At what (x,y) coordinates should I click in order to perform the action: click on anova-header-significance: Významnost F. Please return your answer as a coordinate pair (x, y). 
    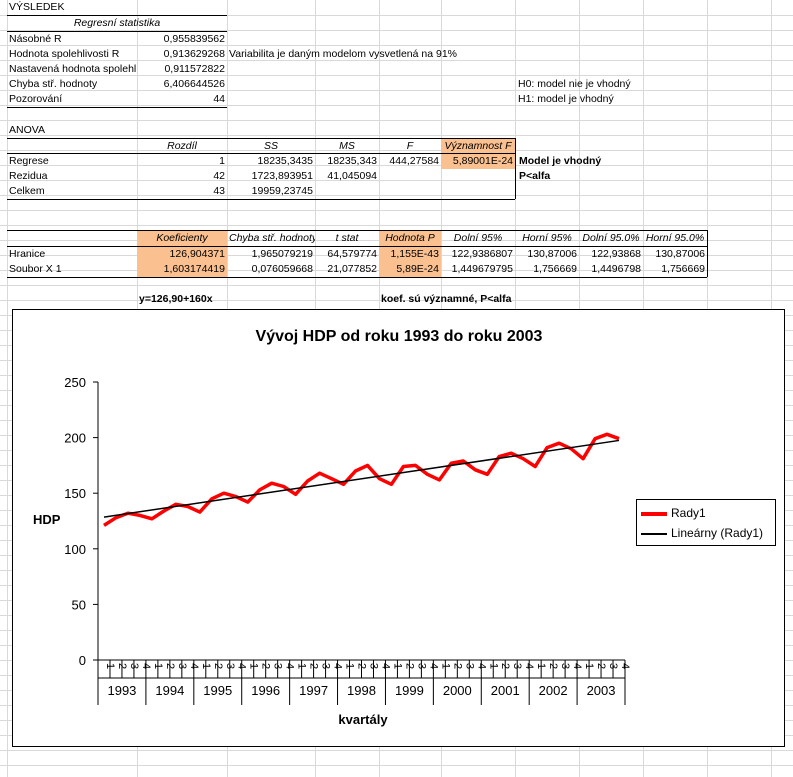
    Looking at the image, I should click on (478, 146).